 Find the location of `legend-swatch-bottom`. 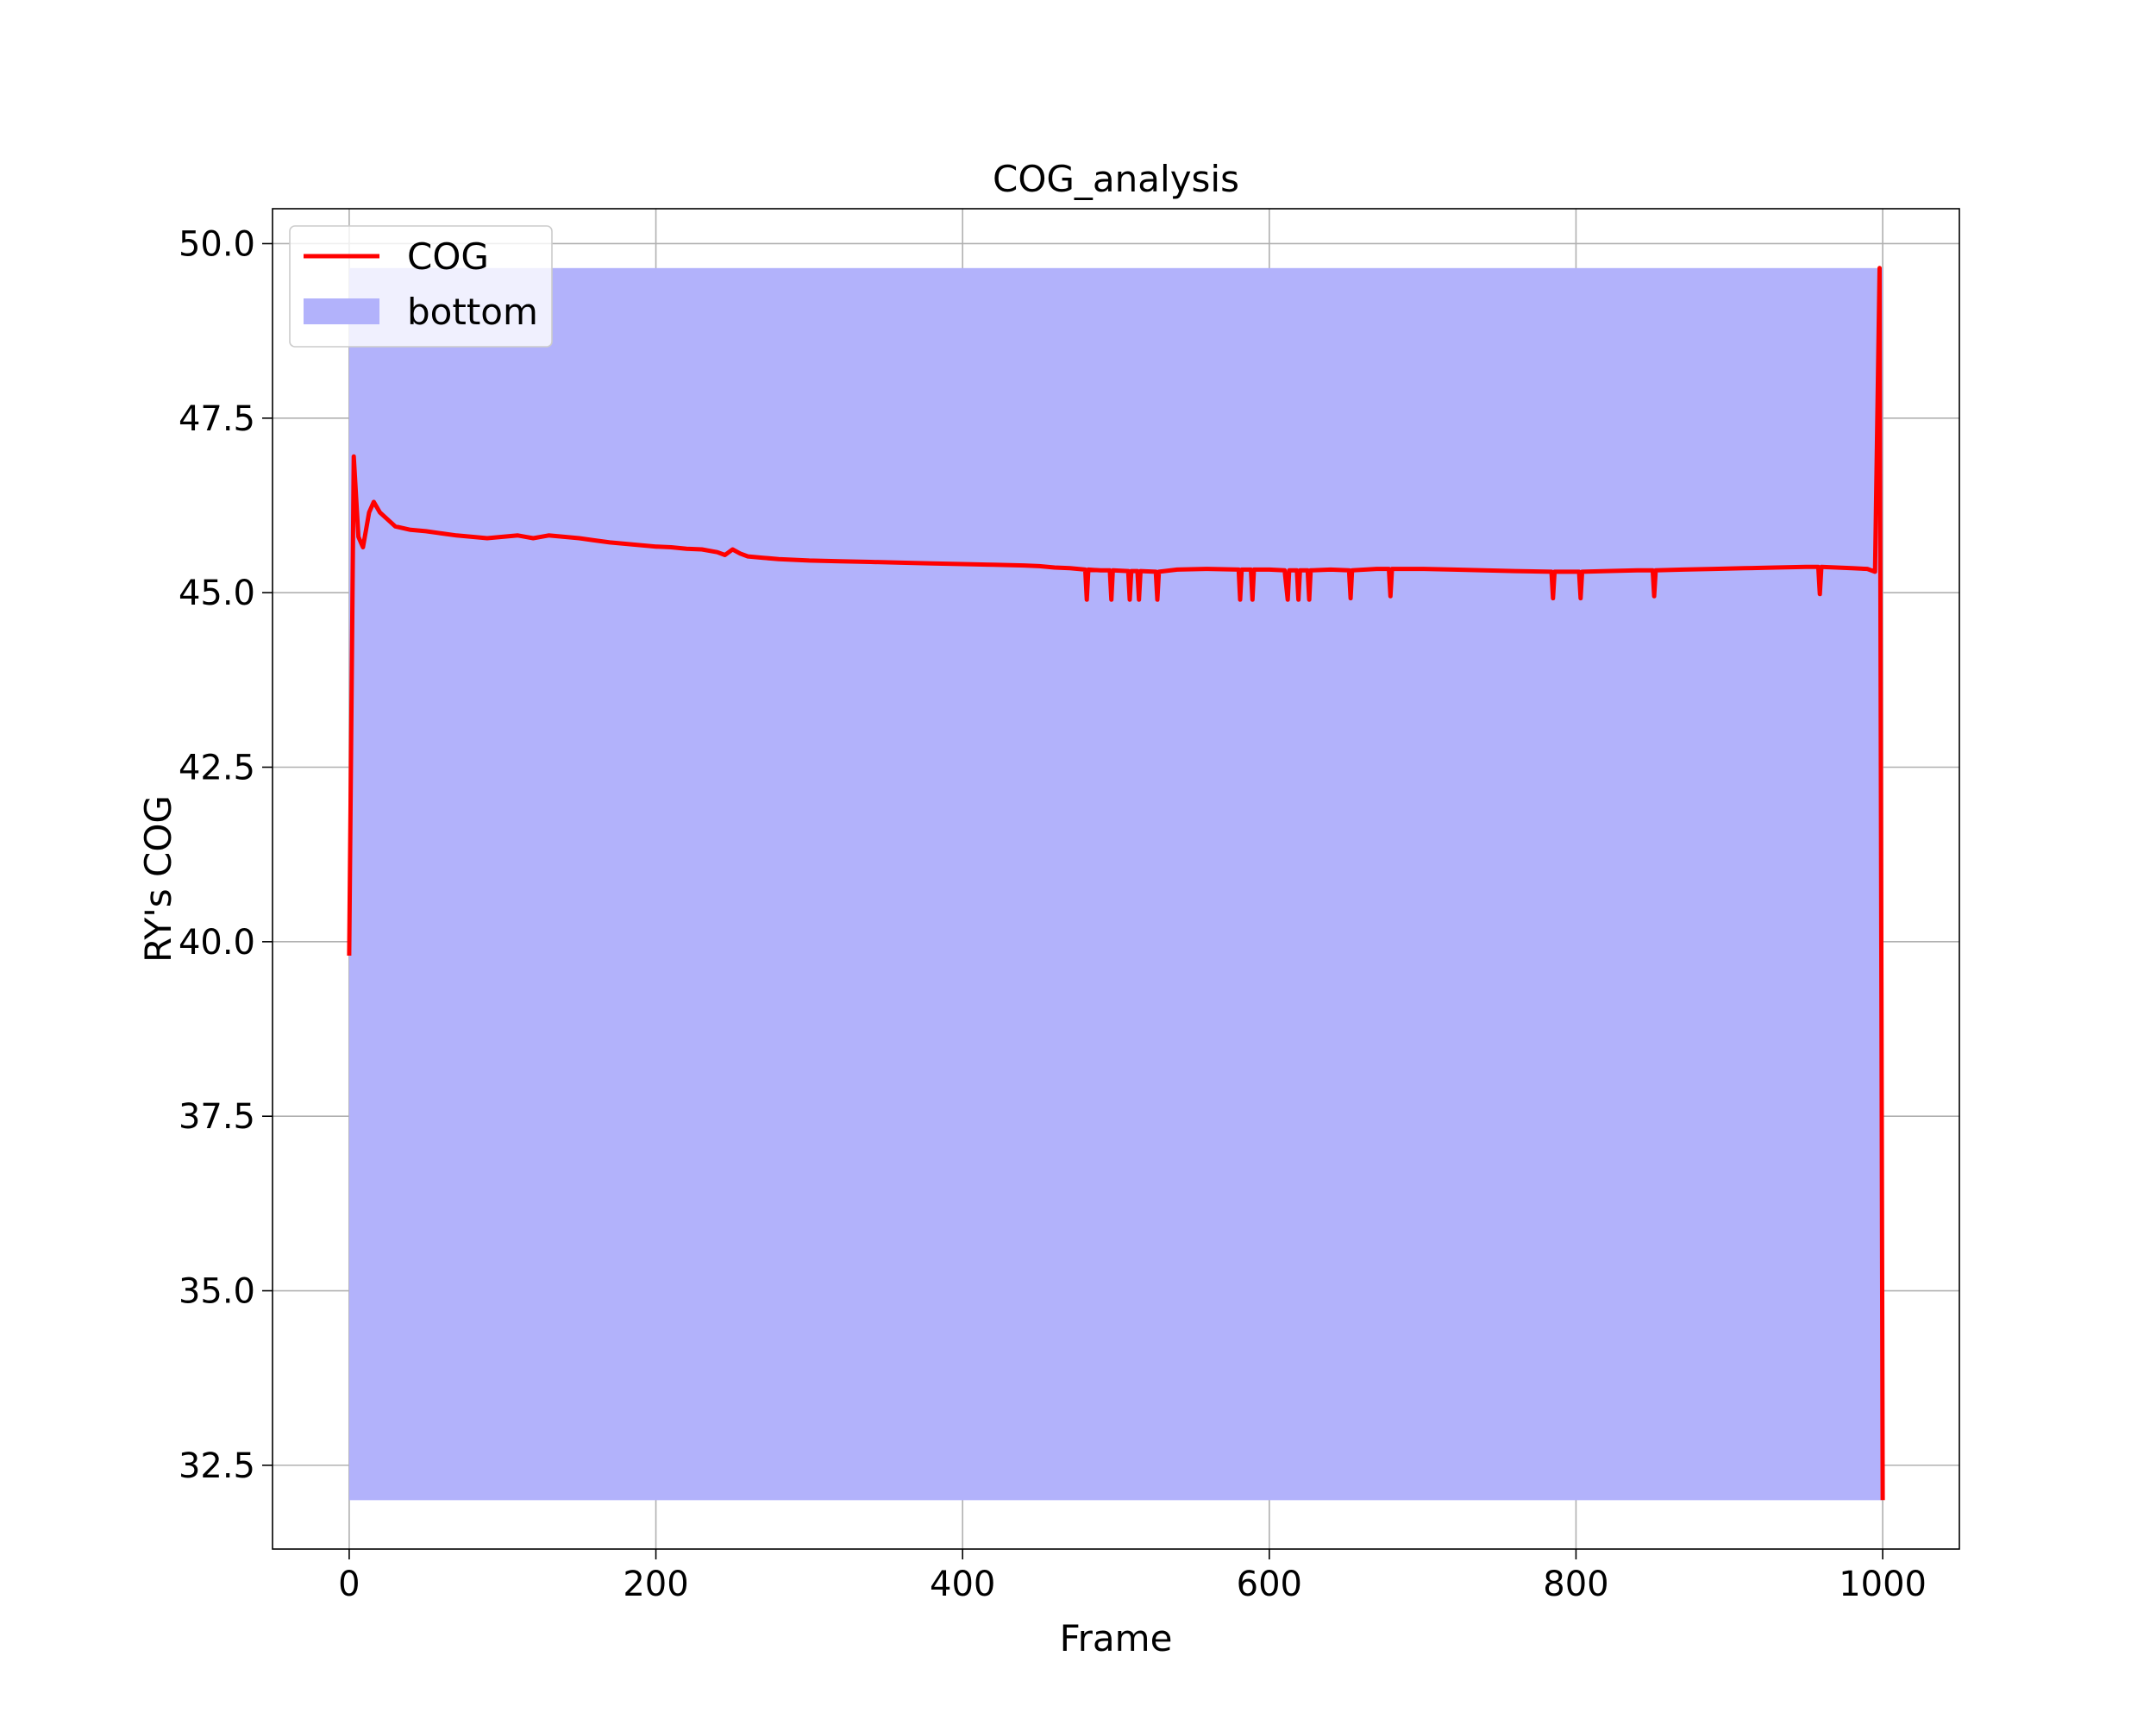

legend-swatch-bottom is located at coordinates (341, 311).